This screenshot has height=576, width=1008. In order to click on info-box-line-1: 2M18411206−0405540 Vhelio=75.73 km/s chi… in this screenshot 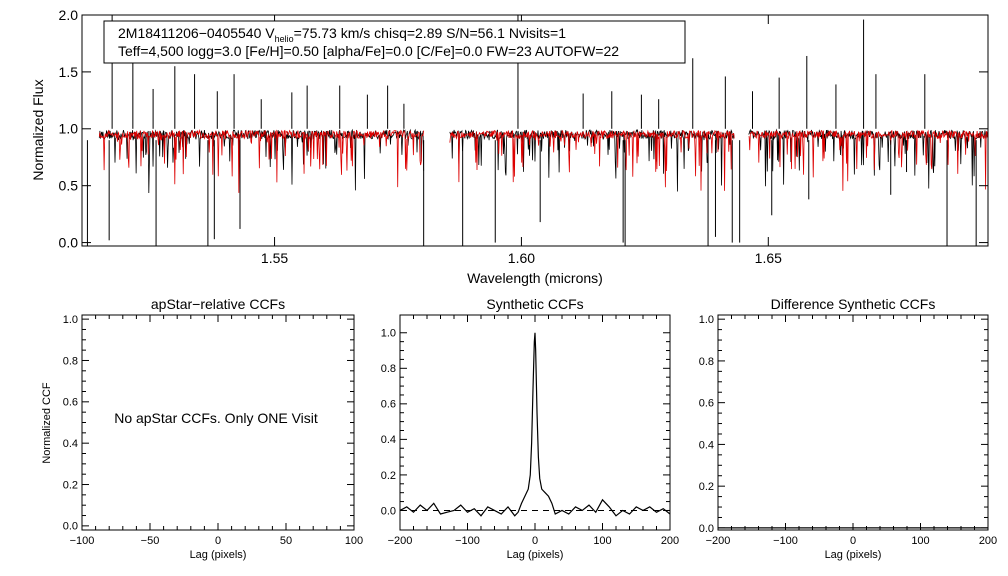, I will do `click(342, 34)`.